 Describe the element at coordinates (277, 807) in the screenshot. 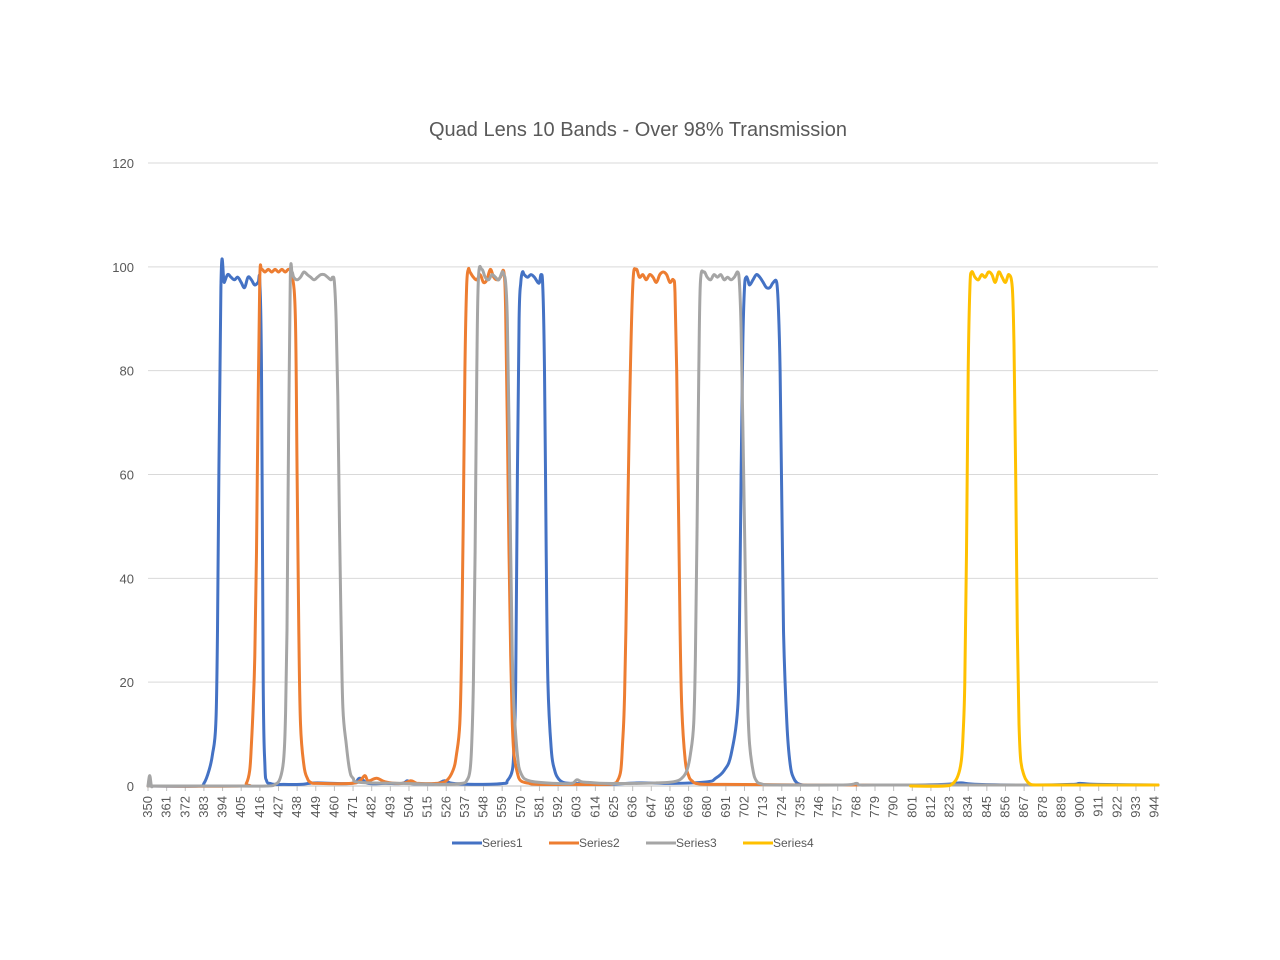

I see `x-tick-label: 427` at that location.